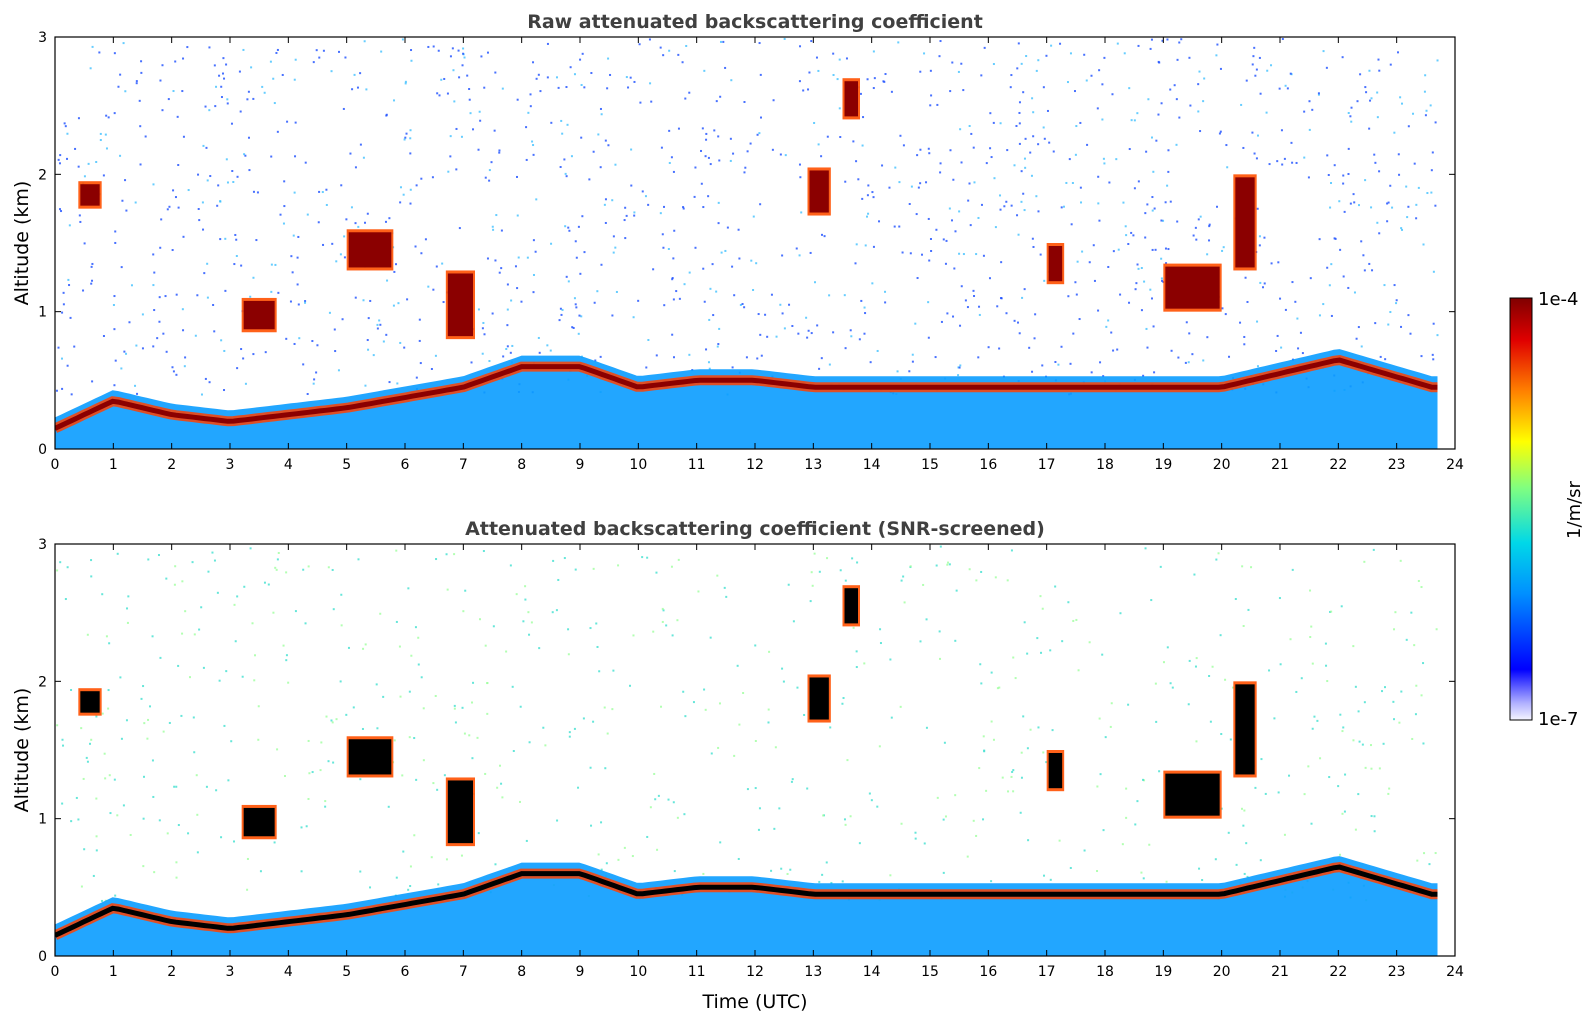  Describe the element at coordinates (22, 243) in the screenshot. I see `y-axis-label: Altitude (km)` at that location.